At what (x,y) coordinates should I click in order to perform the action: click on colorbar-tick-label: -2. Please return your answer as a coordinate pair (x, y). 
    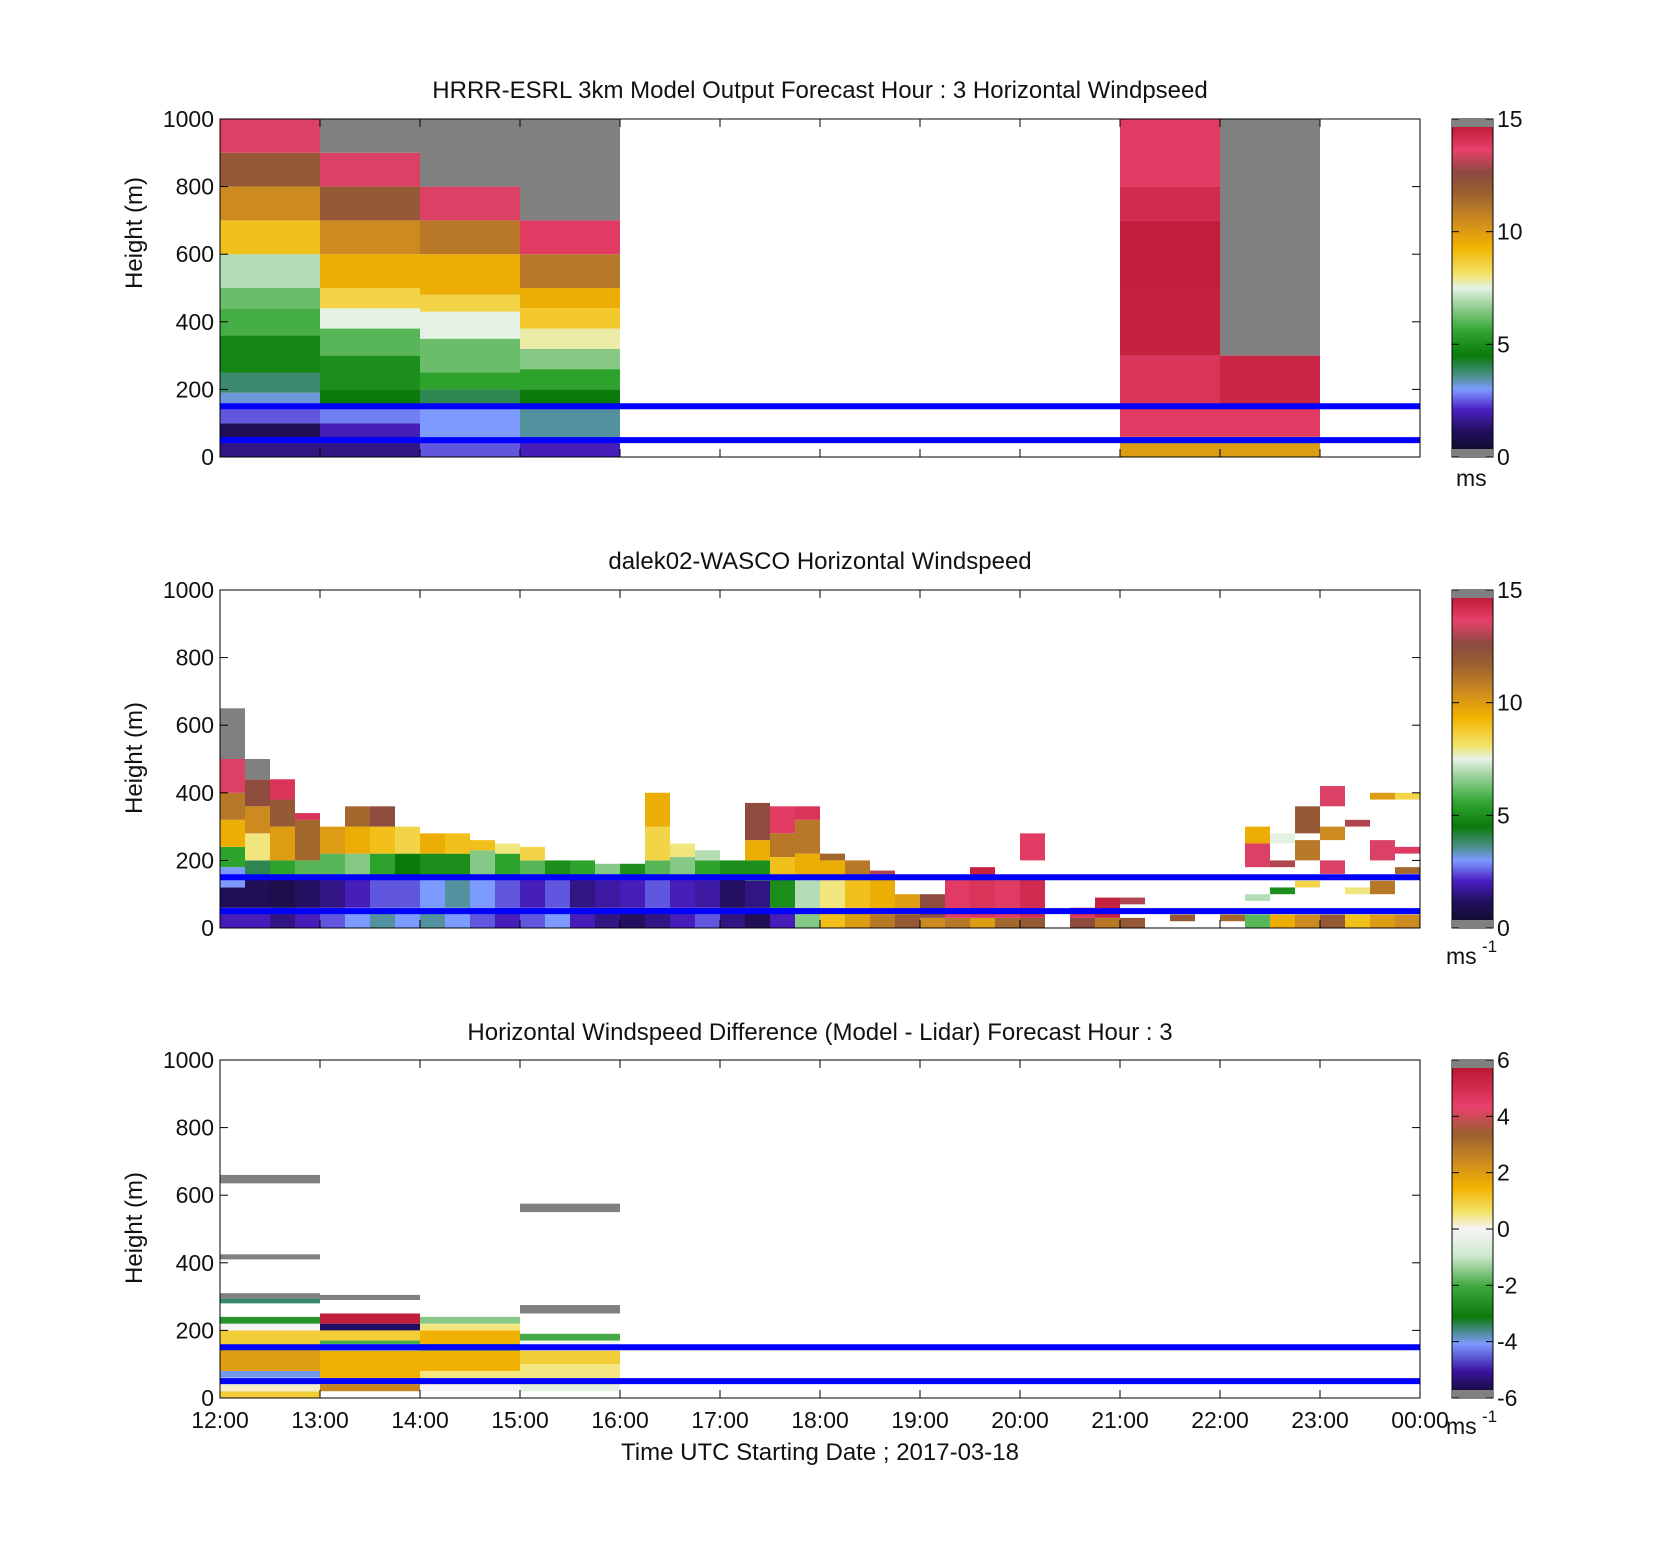
    Looking at the image, I should click on (1507, 1285).